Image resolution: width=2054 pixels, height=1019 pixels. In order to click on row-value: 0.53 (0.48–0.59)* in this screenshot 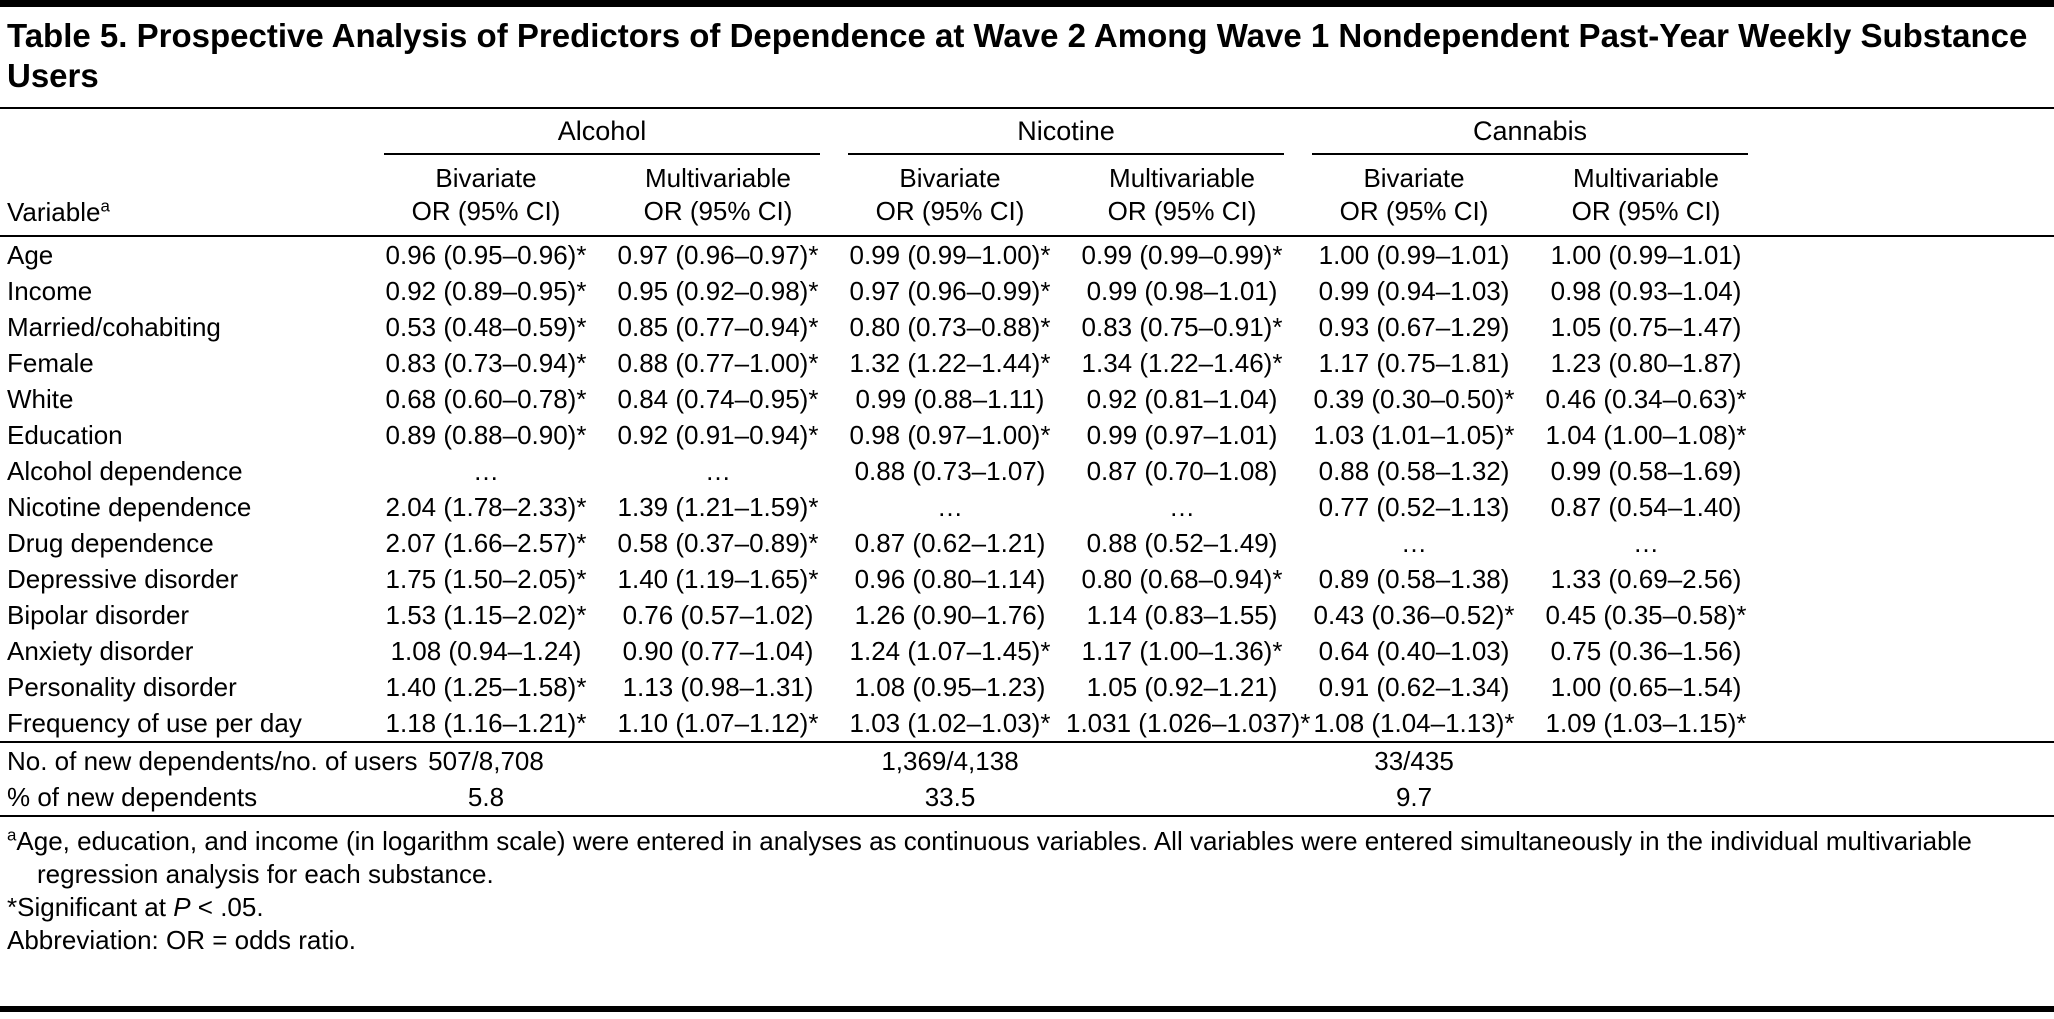, I will do `click(486, 327)`.